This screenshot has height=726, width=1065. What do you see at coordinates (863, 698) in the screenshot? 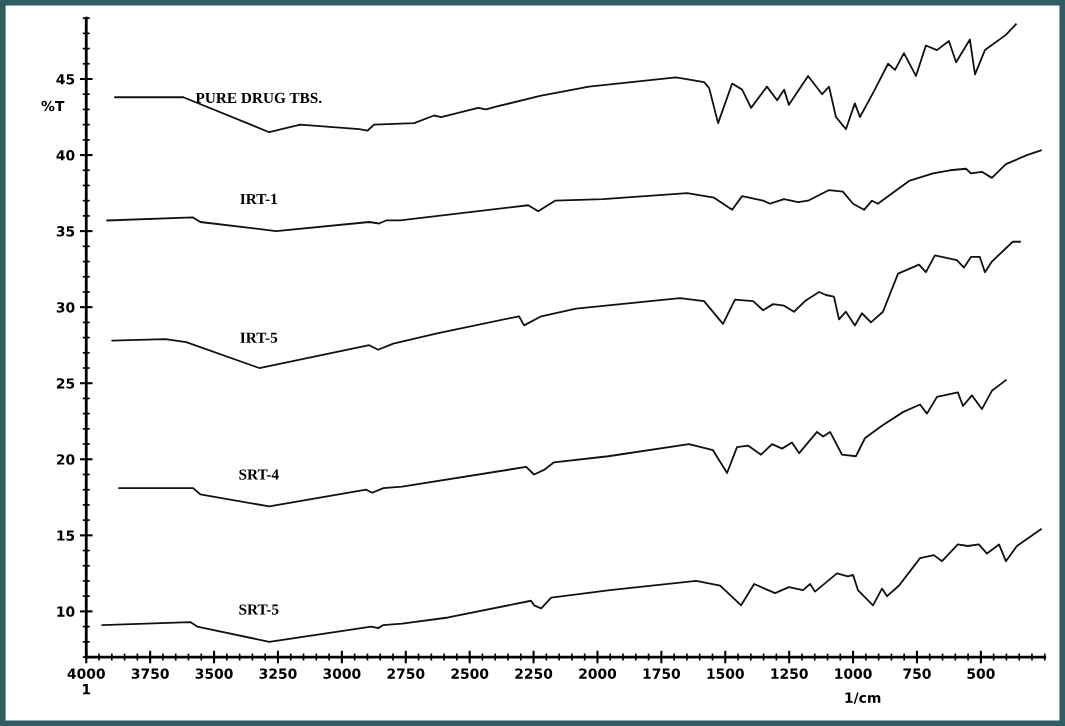
I see `x-axis-title: 1/cm` at bounding box center [863, 698].